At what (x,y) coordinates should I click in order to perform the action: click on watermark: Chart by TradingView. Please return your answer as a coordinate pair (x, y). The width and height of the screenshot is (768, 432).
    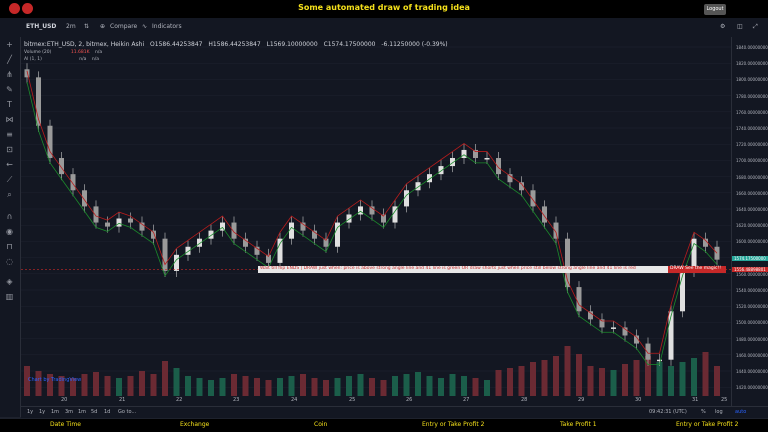
    Looking at the image, I should click on (55, 380).